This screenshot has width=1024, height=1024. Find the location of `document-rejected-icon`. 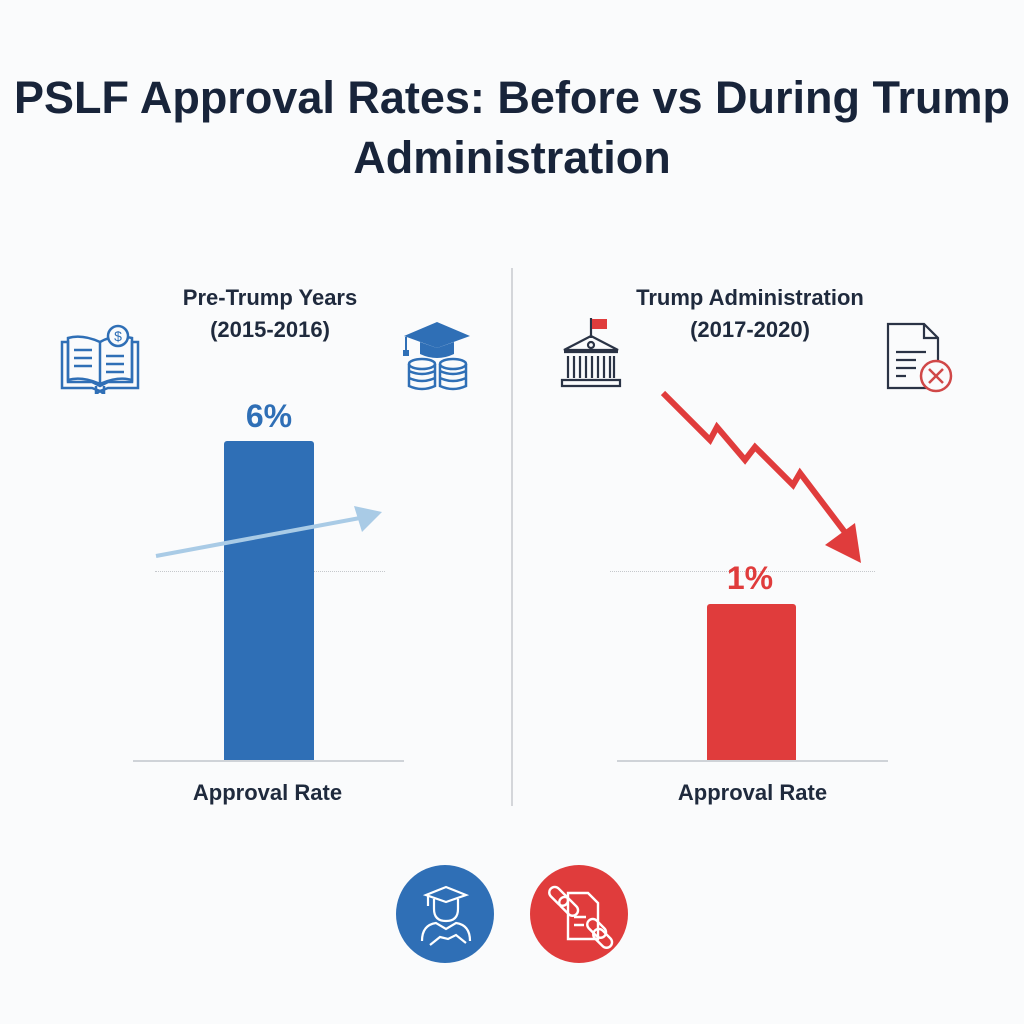

document-rejected-icon is located at coordinates (919, 357).